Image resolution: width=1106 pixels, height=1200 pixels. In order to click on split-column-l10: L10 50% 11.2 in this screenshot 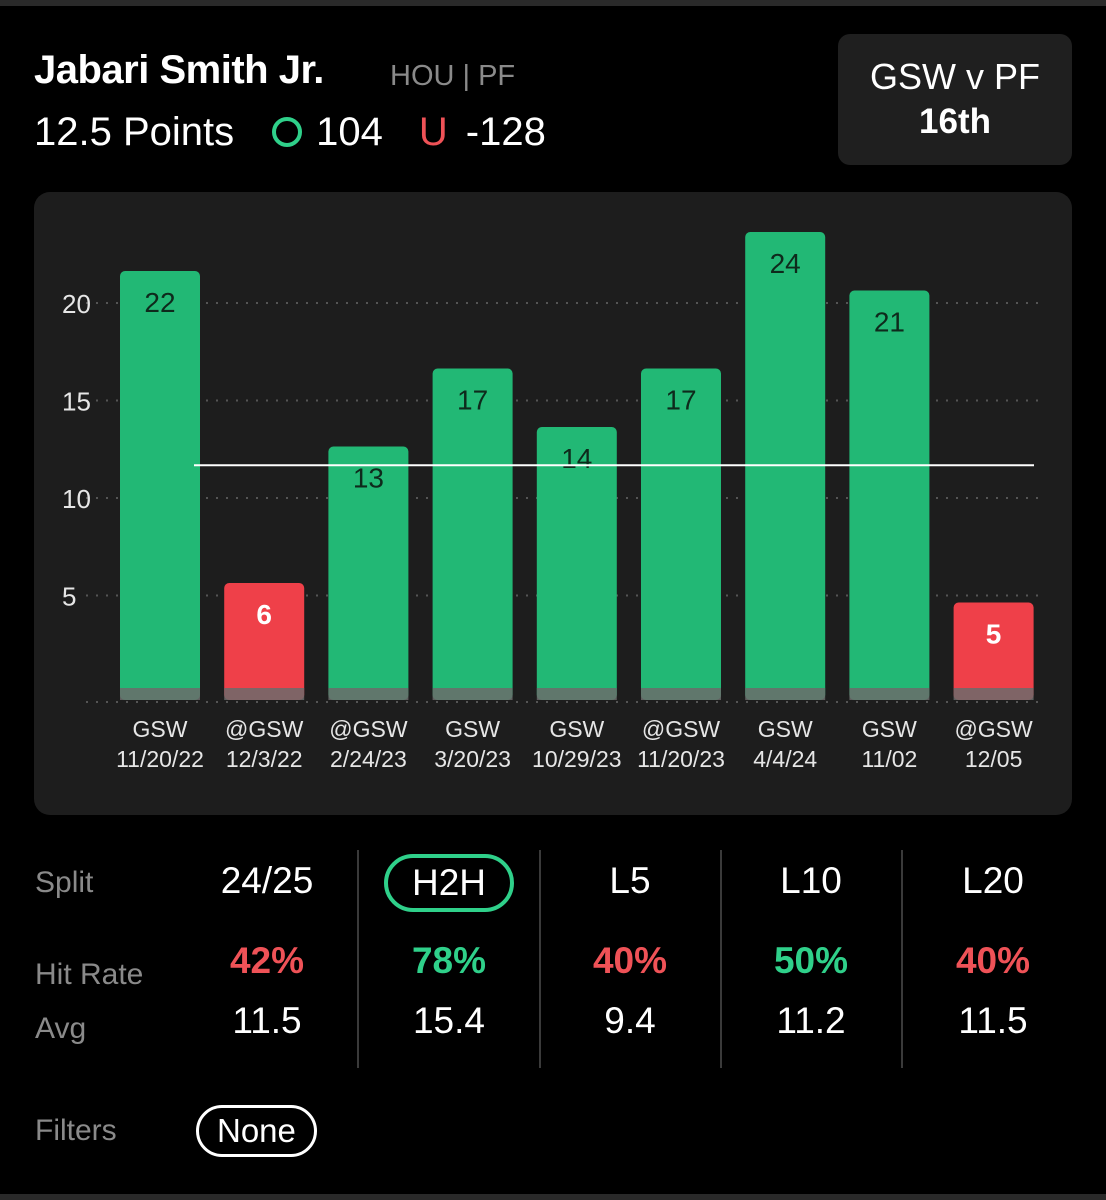, I will do `click(811, 946)`.